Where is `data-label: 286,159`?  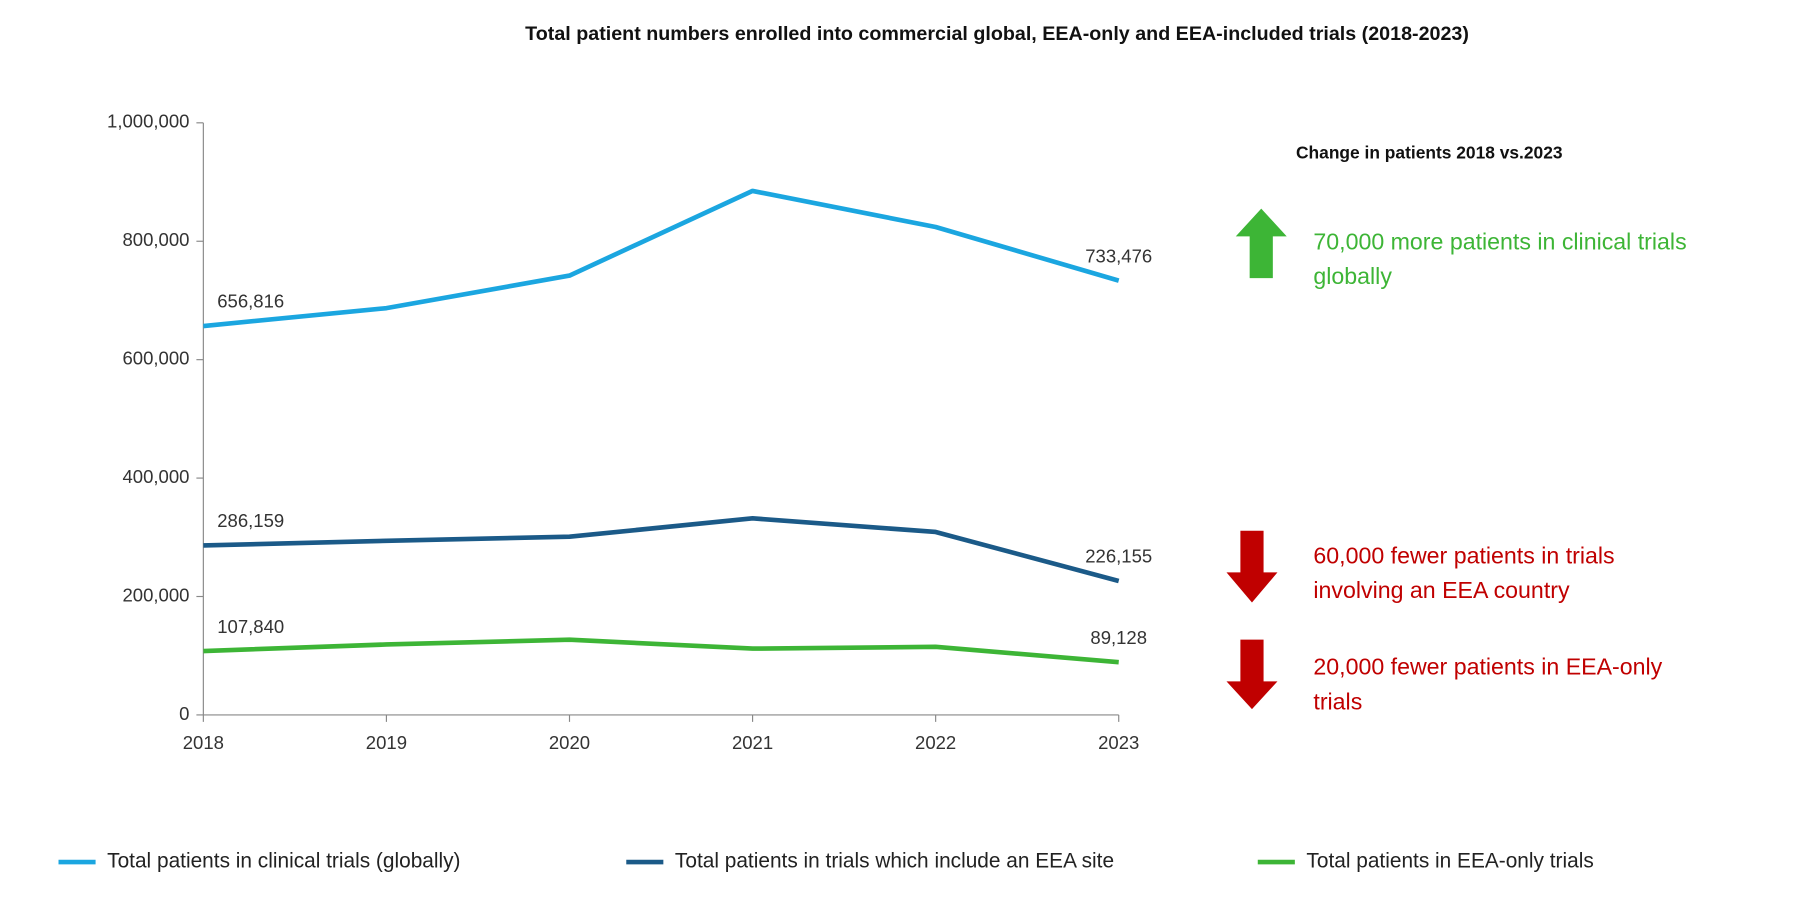
data-label: 286,159 is located at coordinates (250, 520).